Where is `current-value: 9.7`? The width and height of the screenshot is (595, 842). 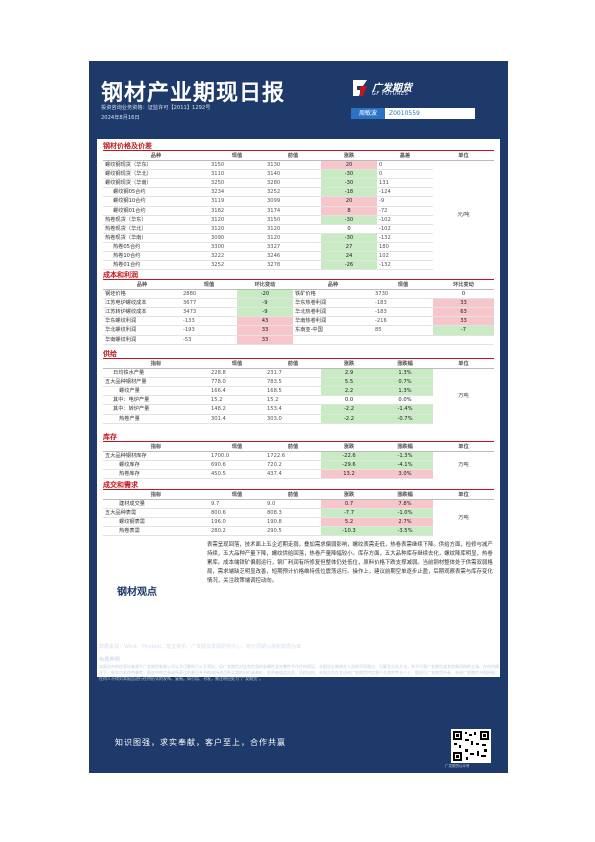 current-value: 9.7 is located at coordinates (237, 504).